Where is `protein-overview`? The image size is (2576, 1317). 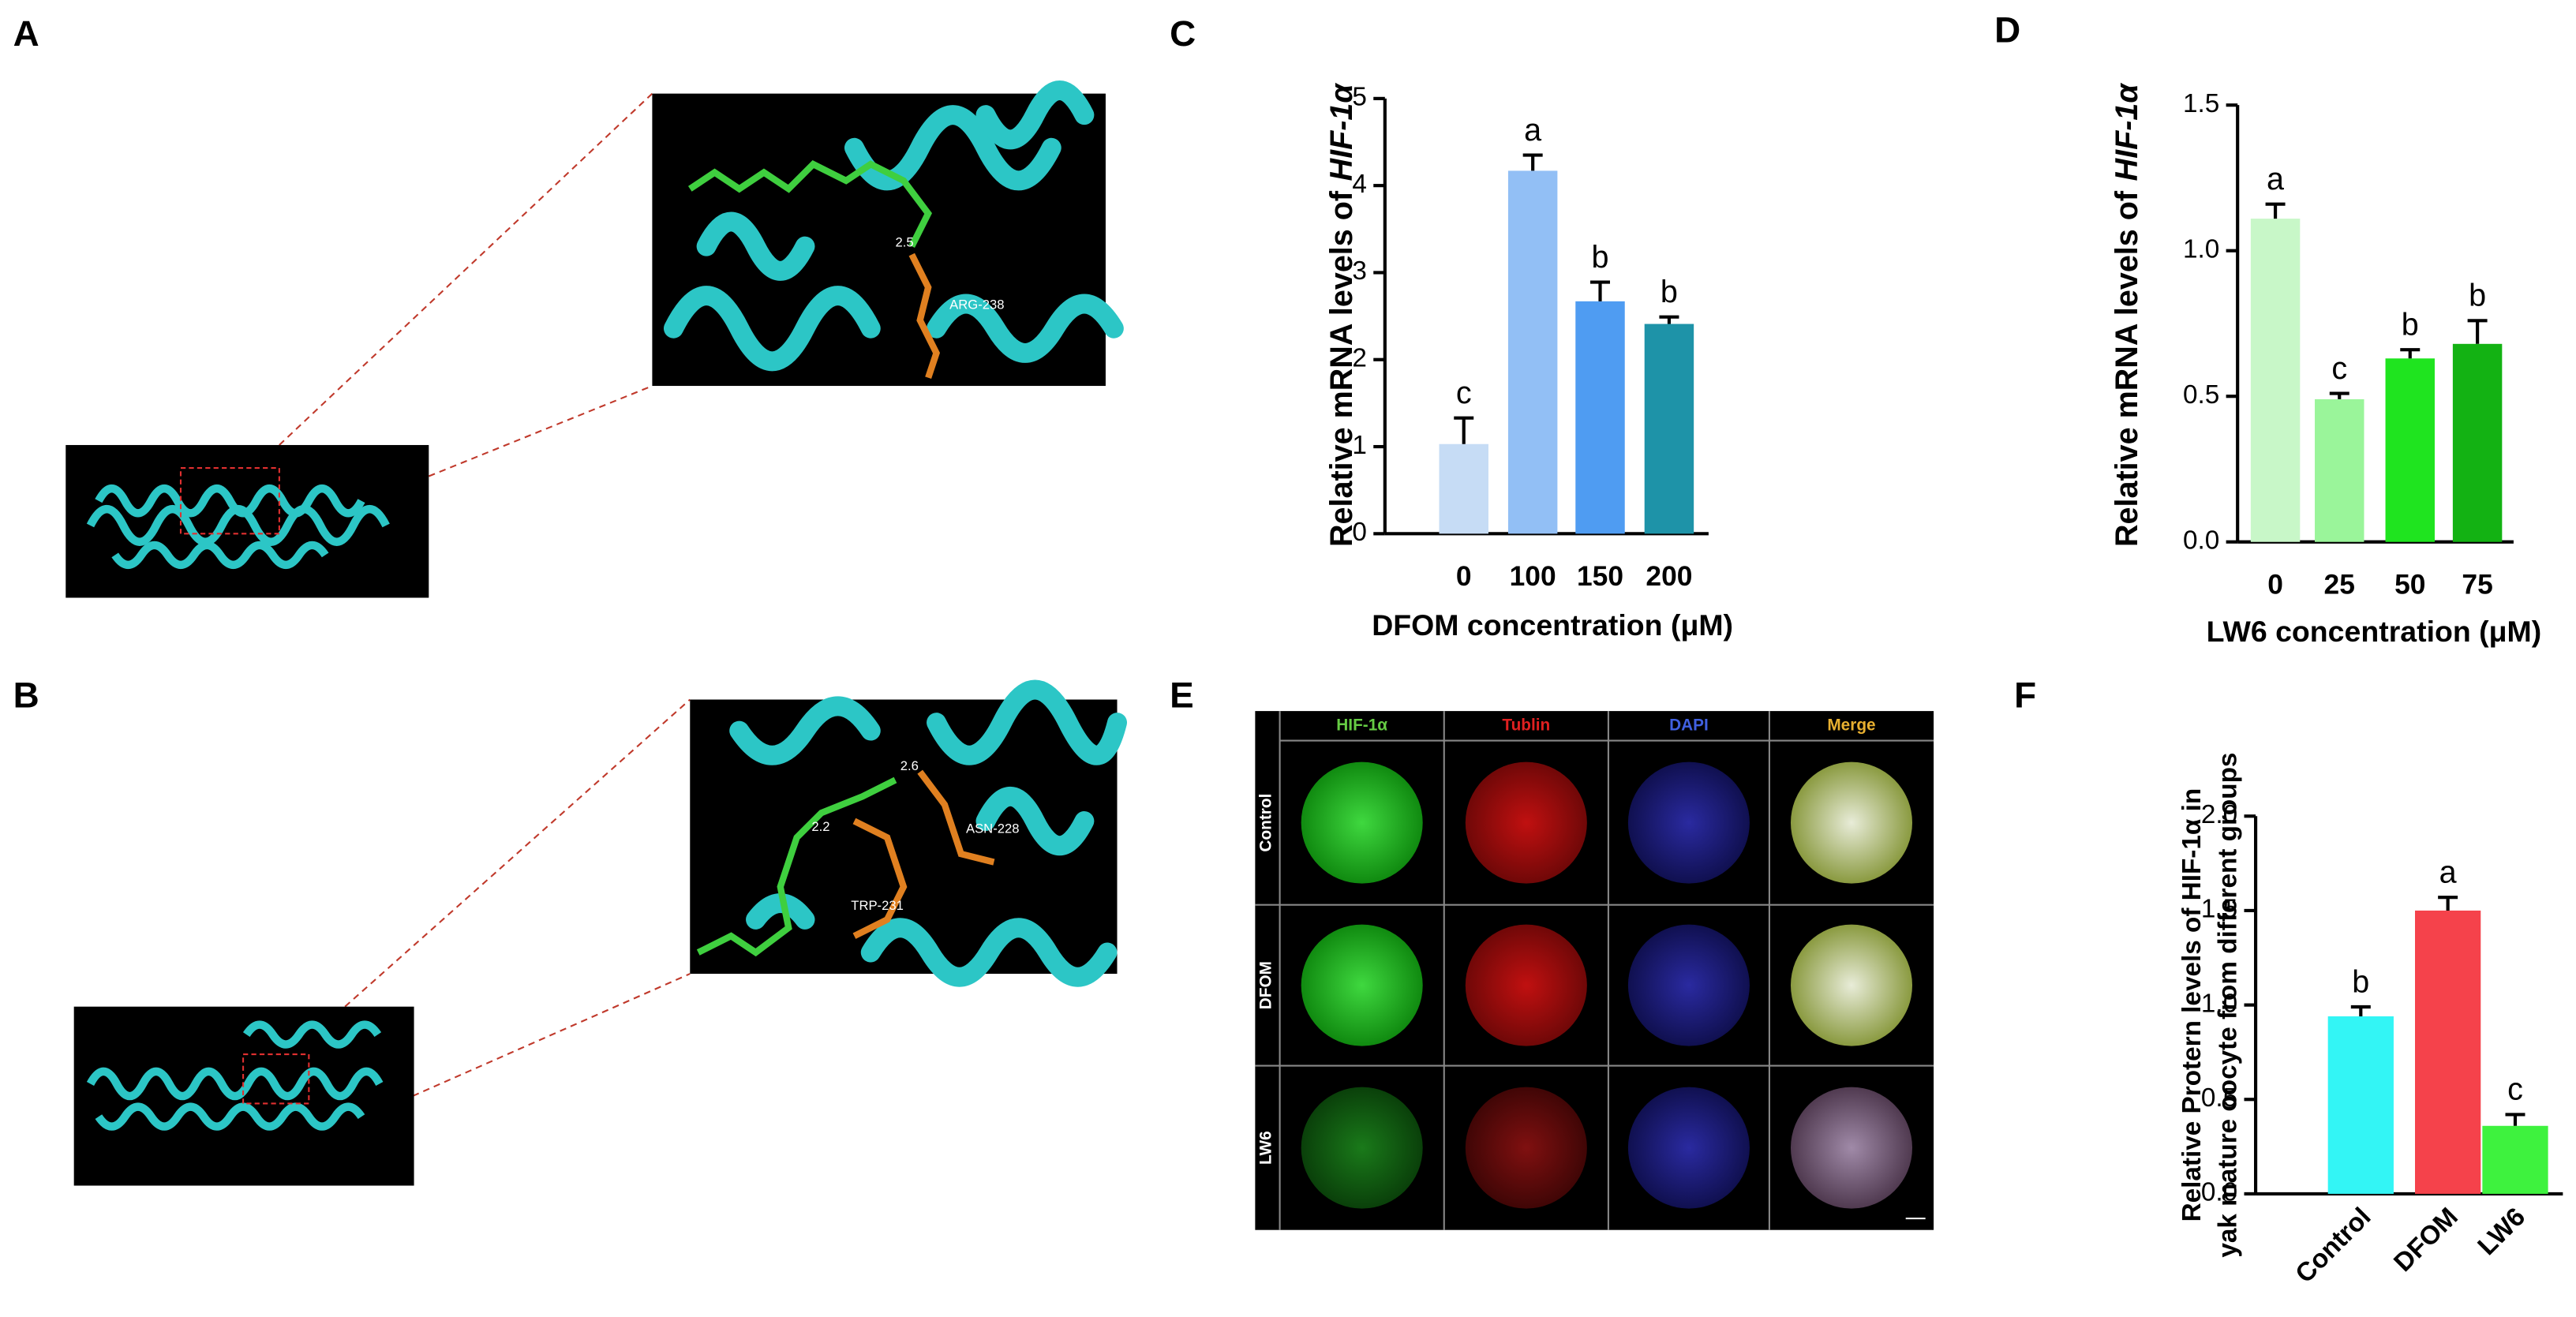 protein-overview is located at coordinates (247, 521).